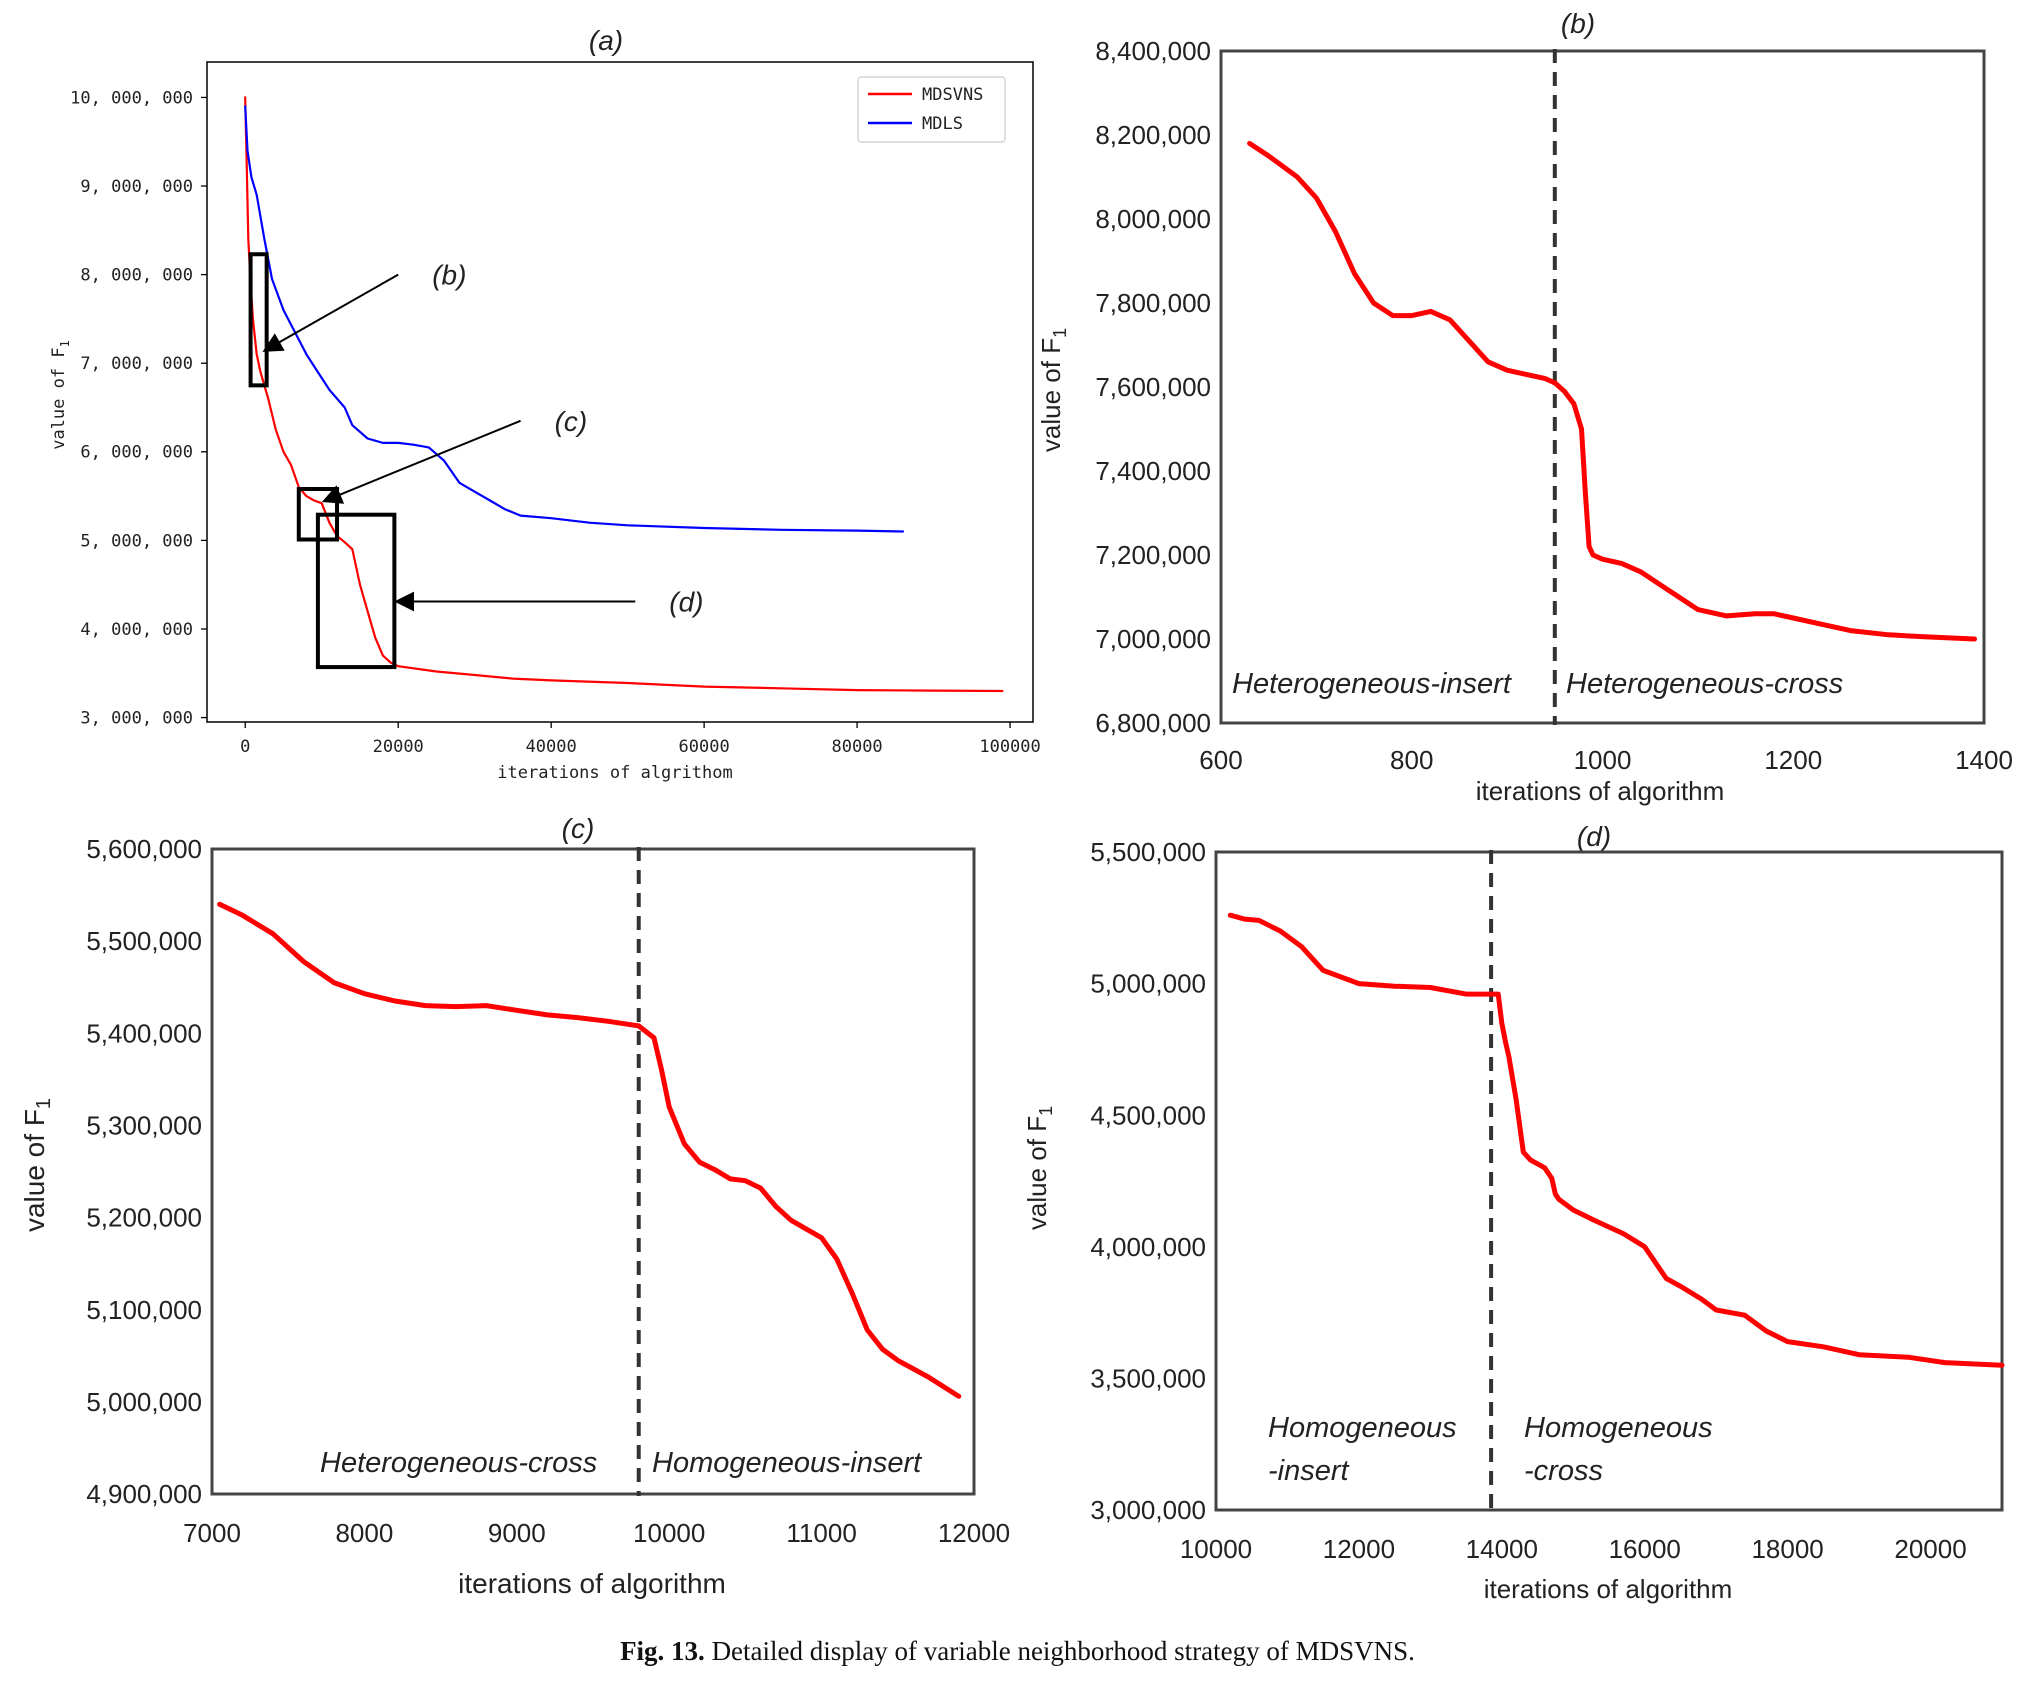  I want to click on x-tick-label: 20000, so click(398, 747).